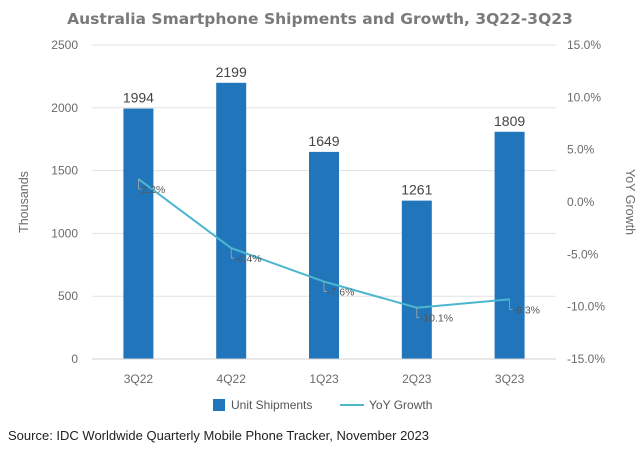 The width and height of the screenshot is (640, 452). I want to click on bar-4q22, so click(231, 220).